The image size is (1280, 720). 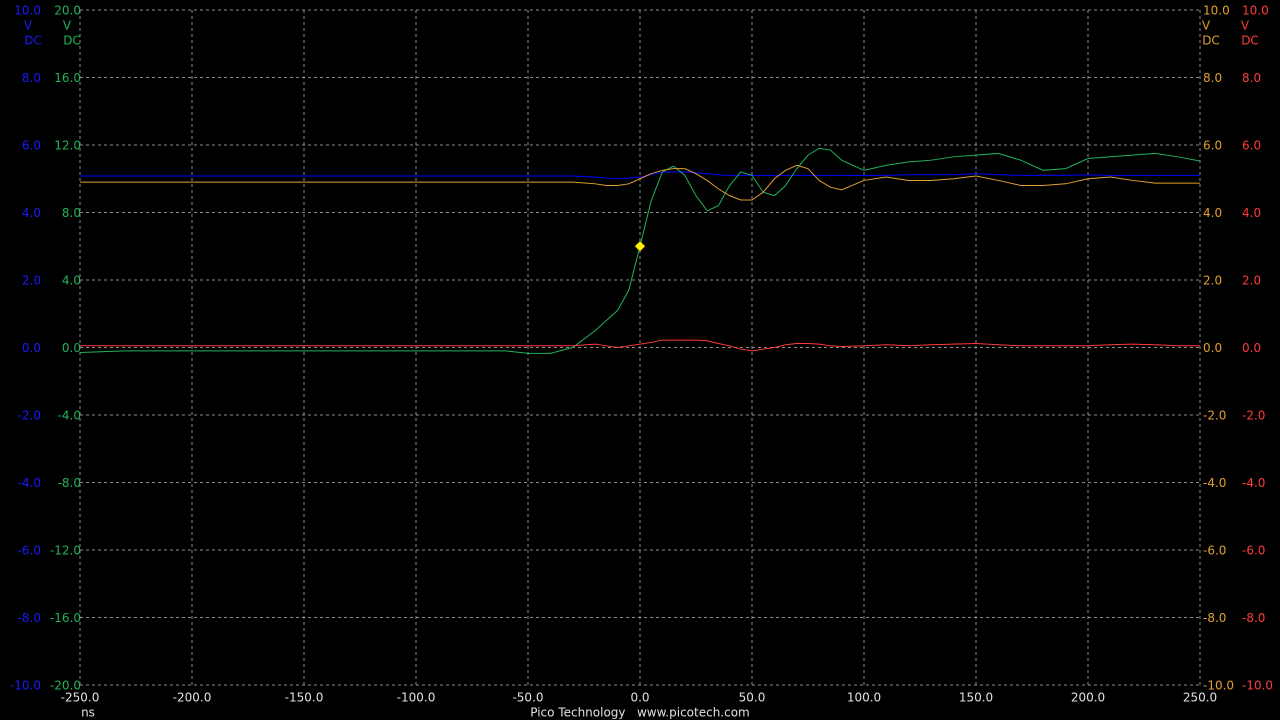 What do you see at coordinates (639, 698) in the screenshot?
I see `x-tick-label: 0.0` at bounding box center [639, 698].